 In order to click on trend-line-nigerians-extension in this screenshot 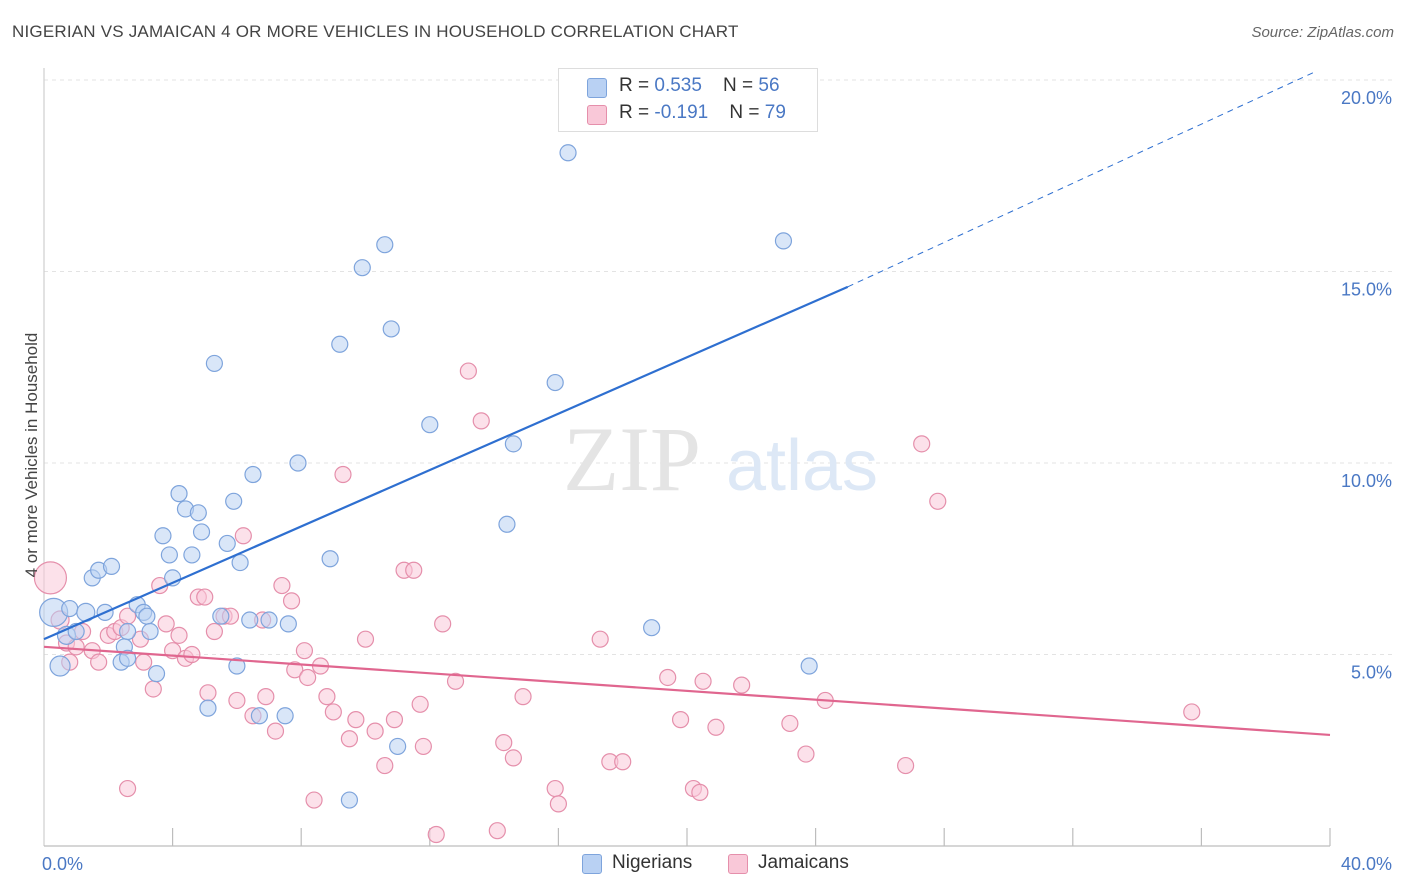, I will do `click(1081, 179)`.